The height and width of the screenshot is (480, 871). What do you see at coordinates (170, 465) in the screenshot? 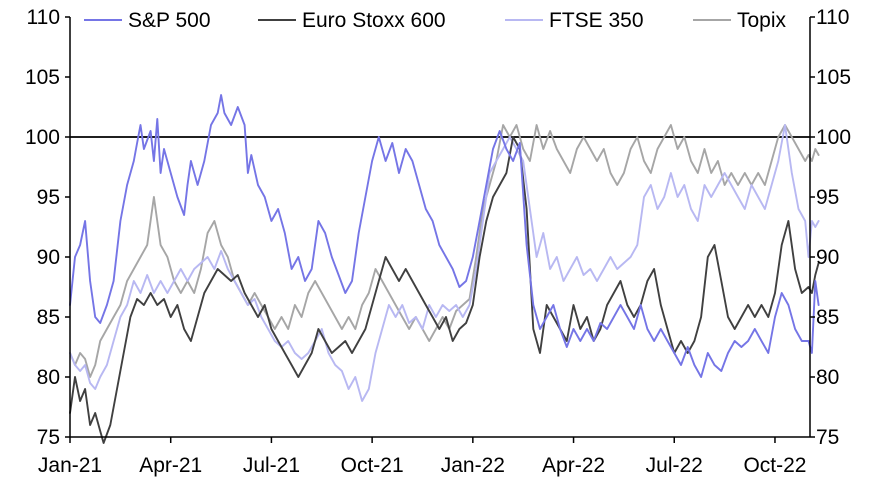
I see `x-tick-label: Apr-21` at bounding box center [170, 465].